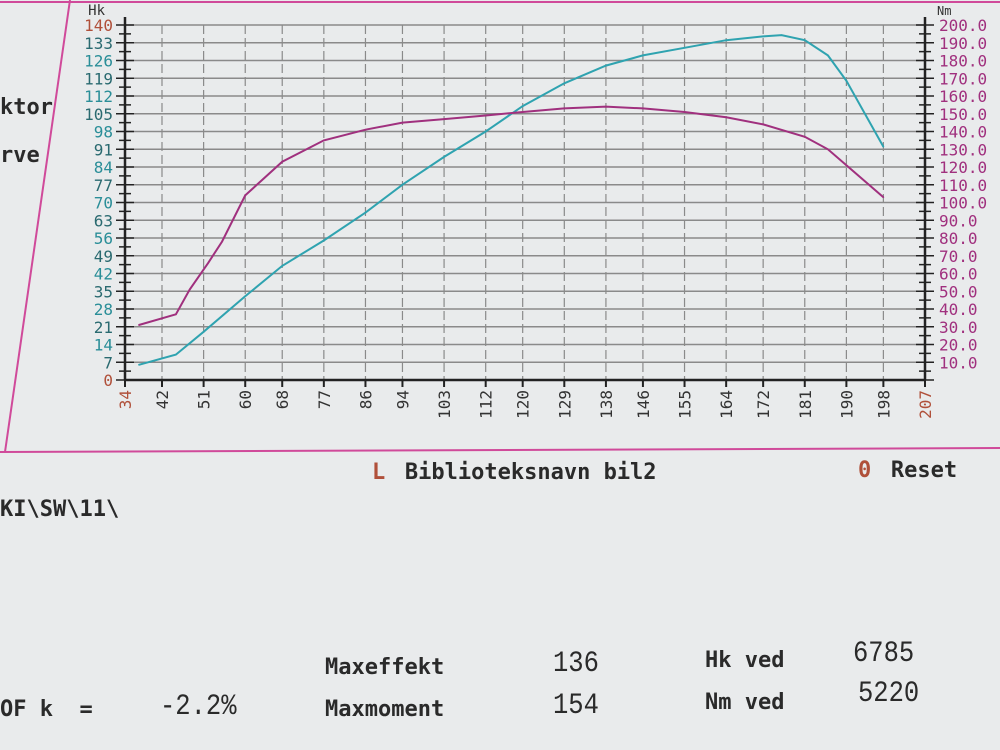 The image size is (1000, 750). Describe the element at coordinates (98, 114) in the screenshot. I see `left-axis-tick-label: 105` at that location.